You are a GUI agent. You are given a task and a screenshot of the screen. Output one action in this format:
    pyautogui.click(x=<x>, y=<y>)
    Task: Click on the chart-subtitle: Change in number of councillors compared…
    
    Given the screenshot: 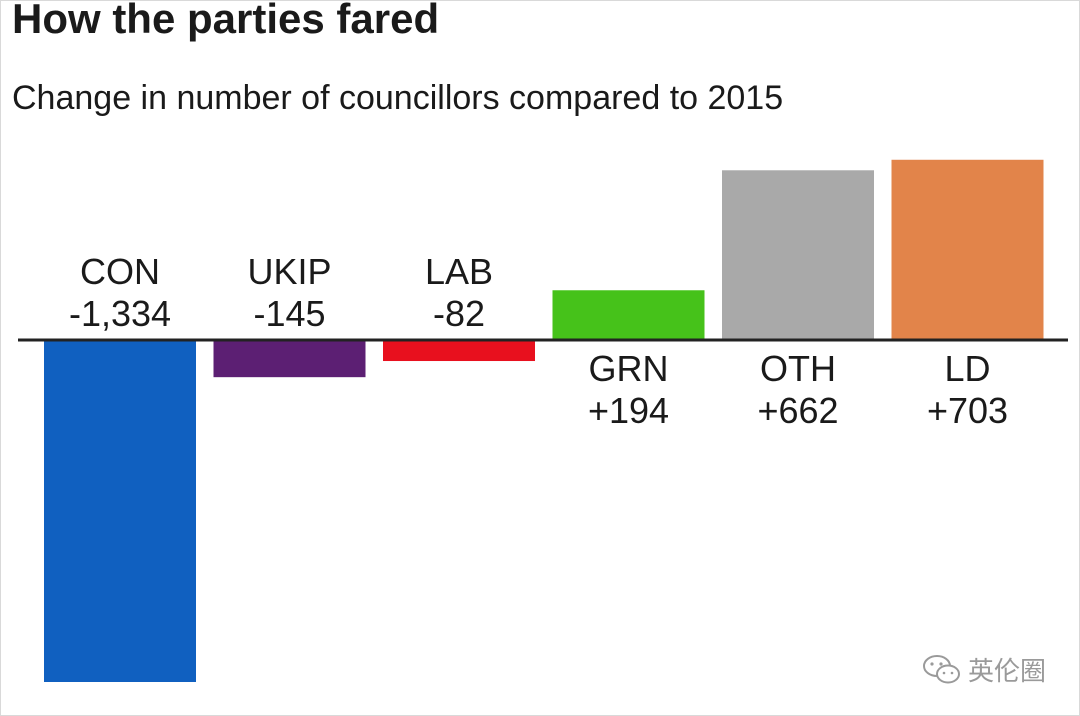 What is the action you would take?
    pyautogui.click(x=398, y=98)
    